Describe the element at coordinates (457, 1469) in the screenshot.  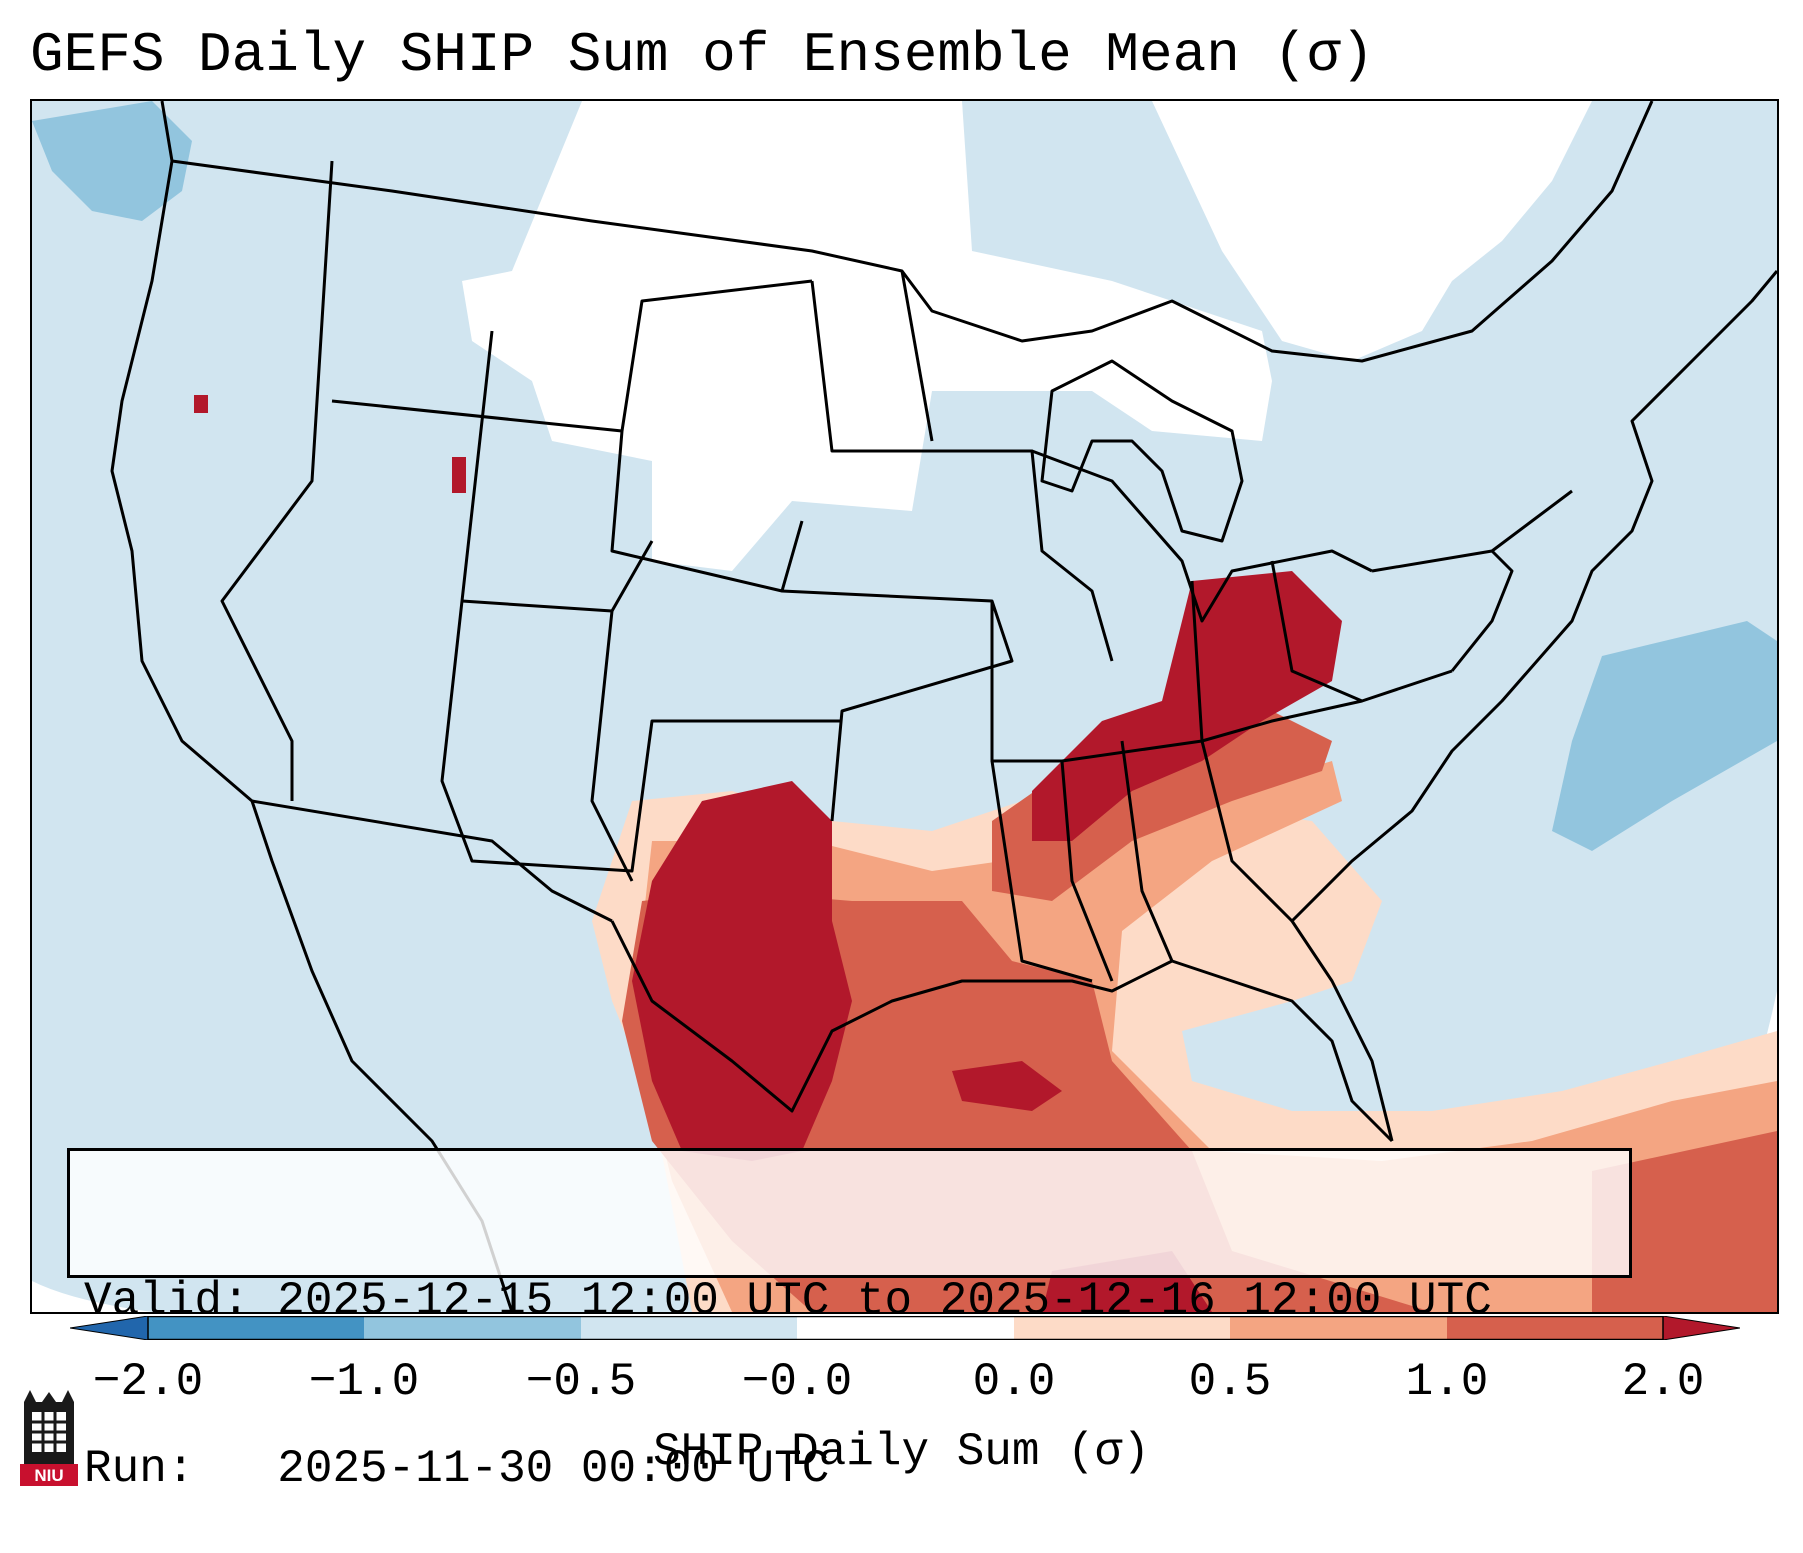
I see `run-time-text: Run: 2025-11-30 00:00 UTC` at that location.